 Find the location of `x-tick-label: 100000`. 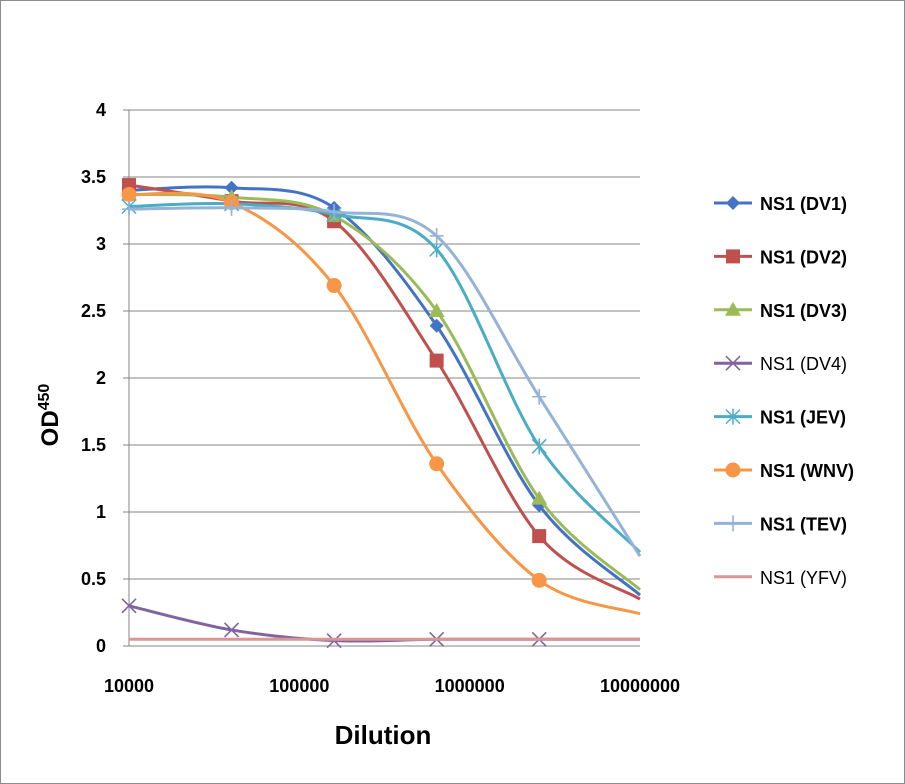

x-tick-label: 100000 is located at coordinates (299, 686).